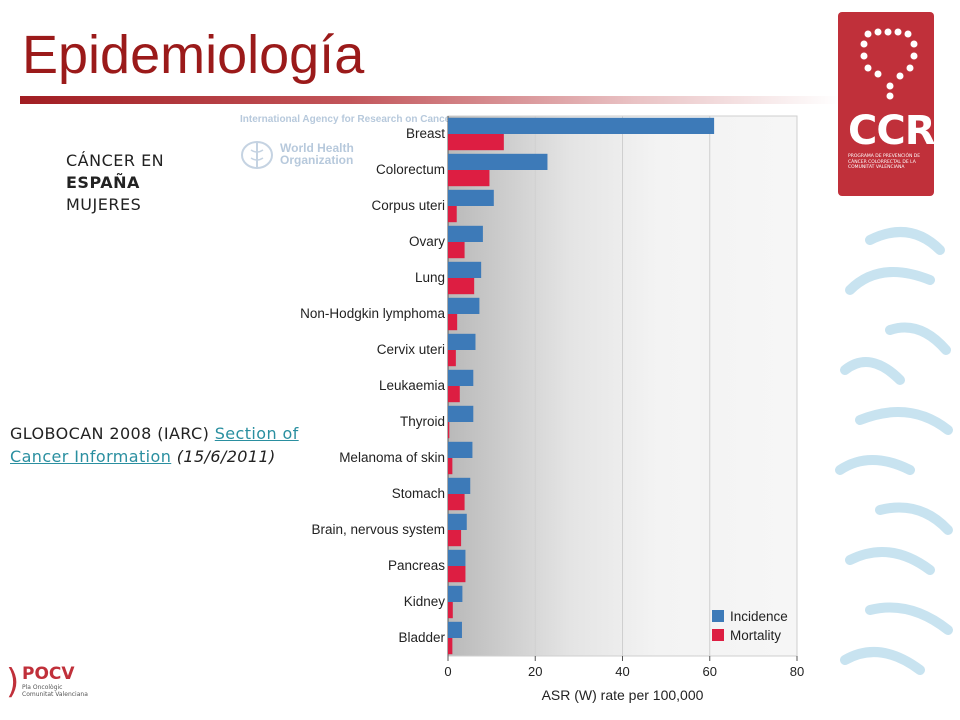 The image size is (960, 720). What do you see at coordinates (425, 601) in the screenshot?
I see `category-label: Kidney` at bounding box center [425, 601].